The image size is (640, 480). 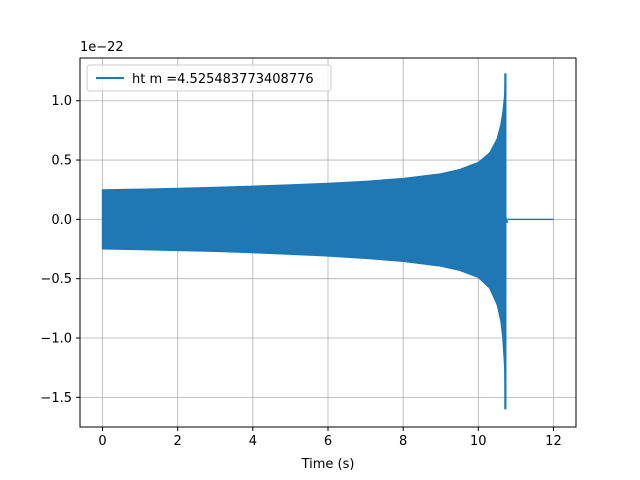 What do you see at coordinates (61, 161) in the screenshot?
I see `y-tick-label: 0.5` at bounding box center [61, 161].